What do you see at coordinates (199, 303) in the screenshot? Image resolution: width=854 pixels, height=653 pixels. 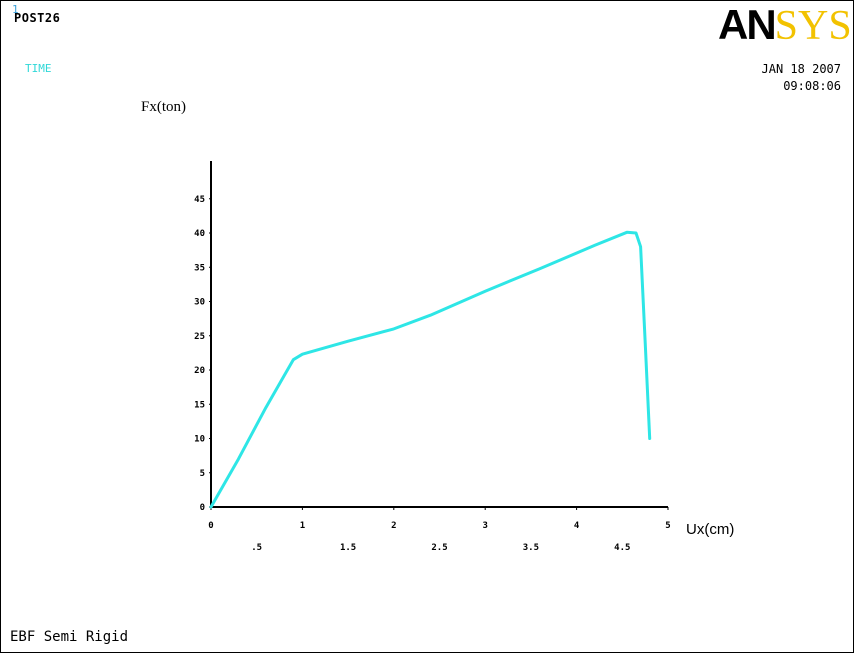 I see `y-tick-label: 30` at bounding box center [199, 303].